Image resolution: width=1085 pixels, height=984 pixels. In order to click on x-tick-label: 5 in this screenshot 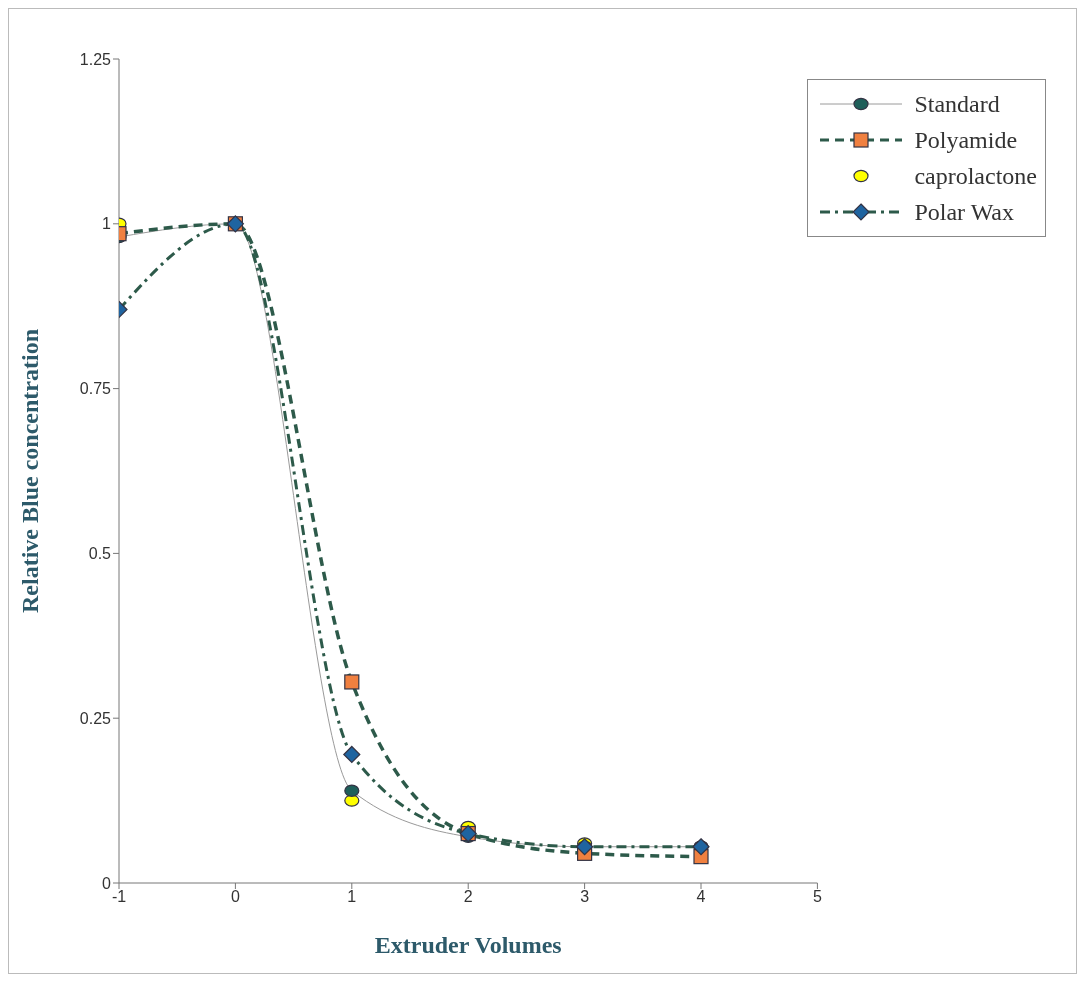, I will do `click(817, 897)`.